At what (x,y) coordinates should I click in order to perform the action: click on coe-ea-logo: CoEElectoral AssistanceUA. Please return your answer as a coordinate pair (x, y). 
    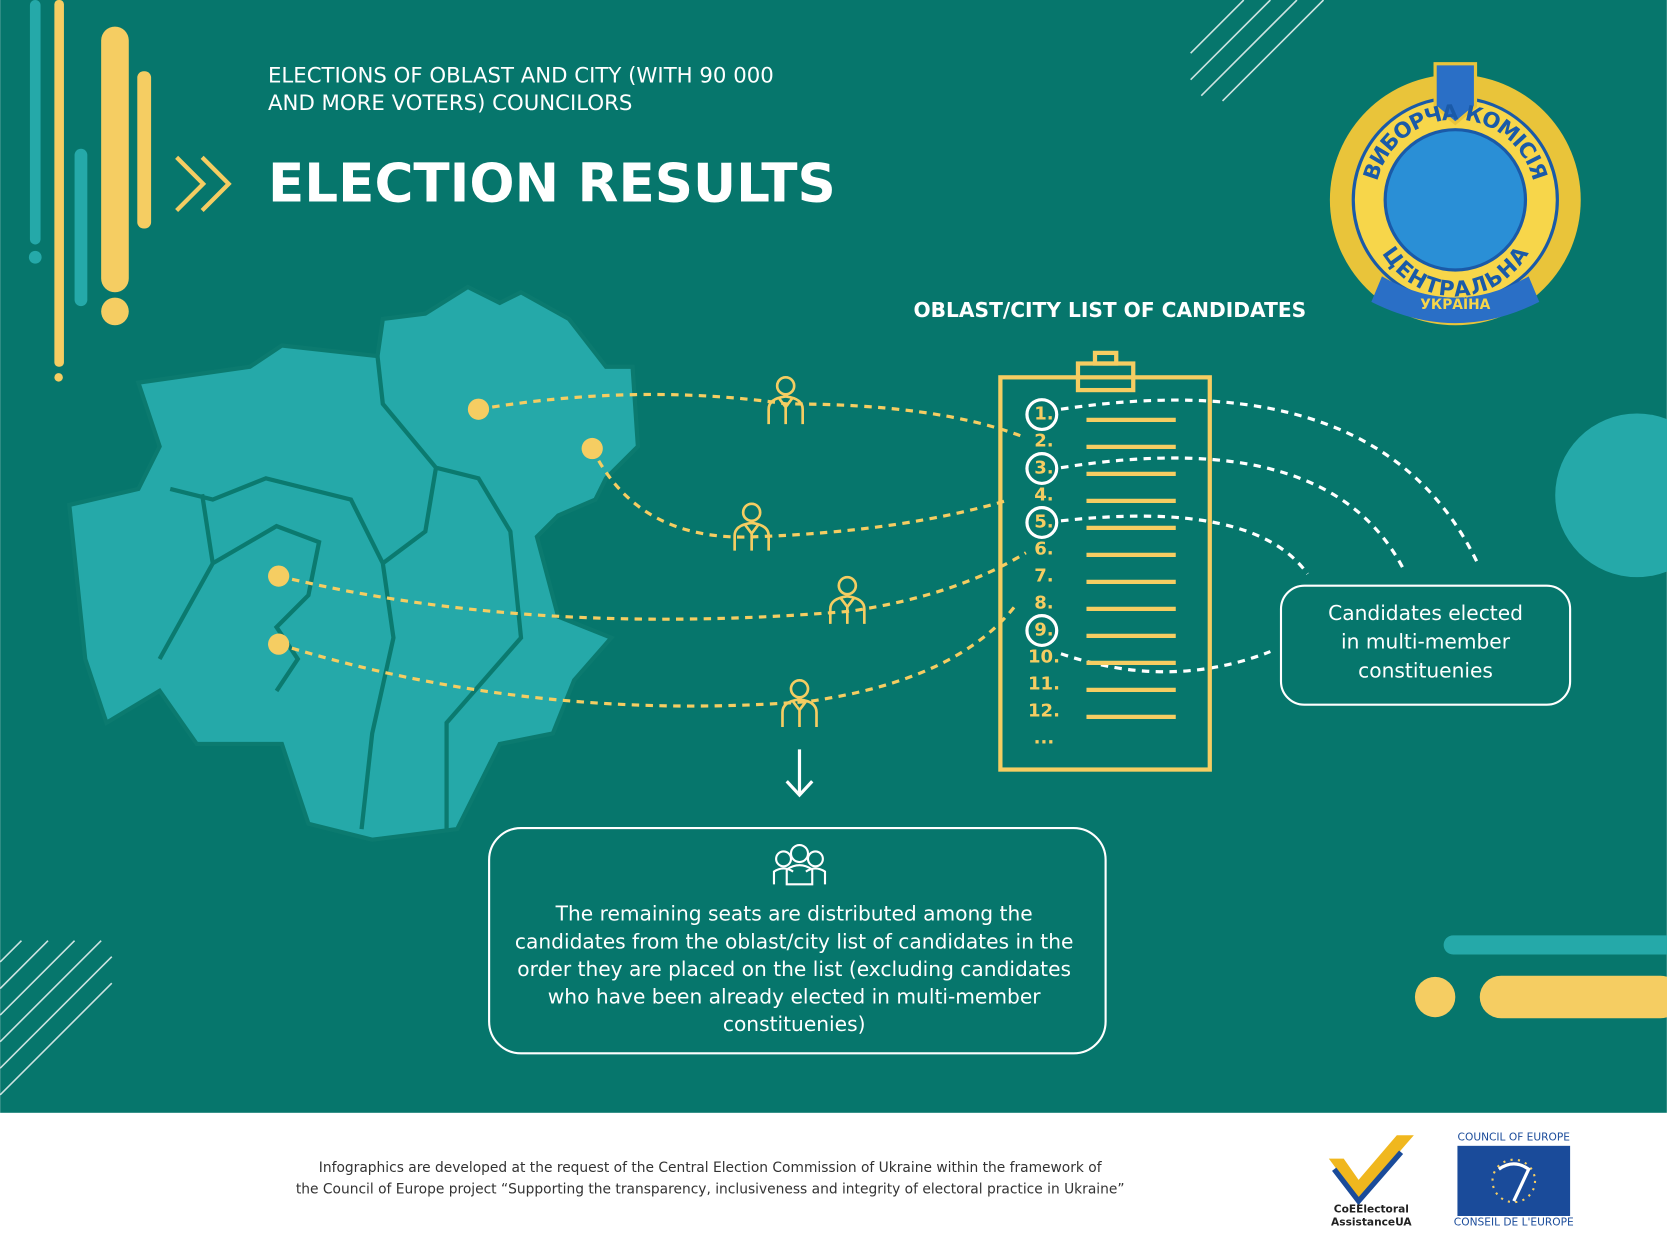
    Looking at the image, I should click on (1371, 1181).